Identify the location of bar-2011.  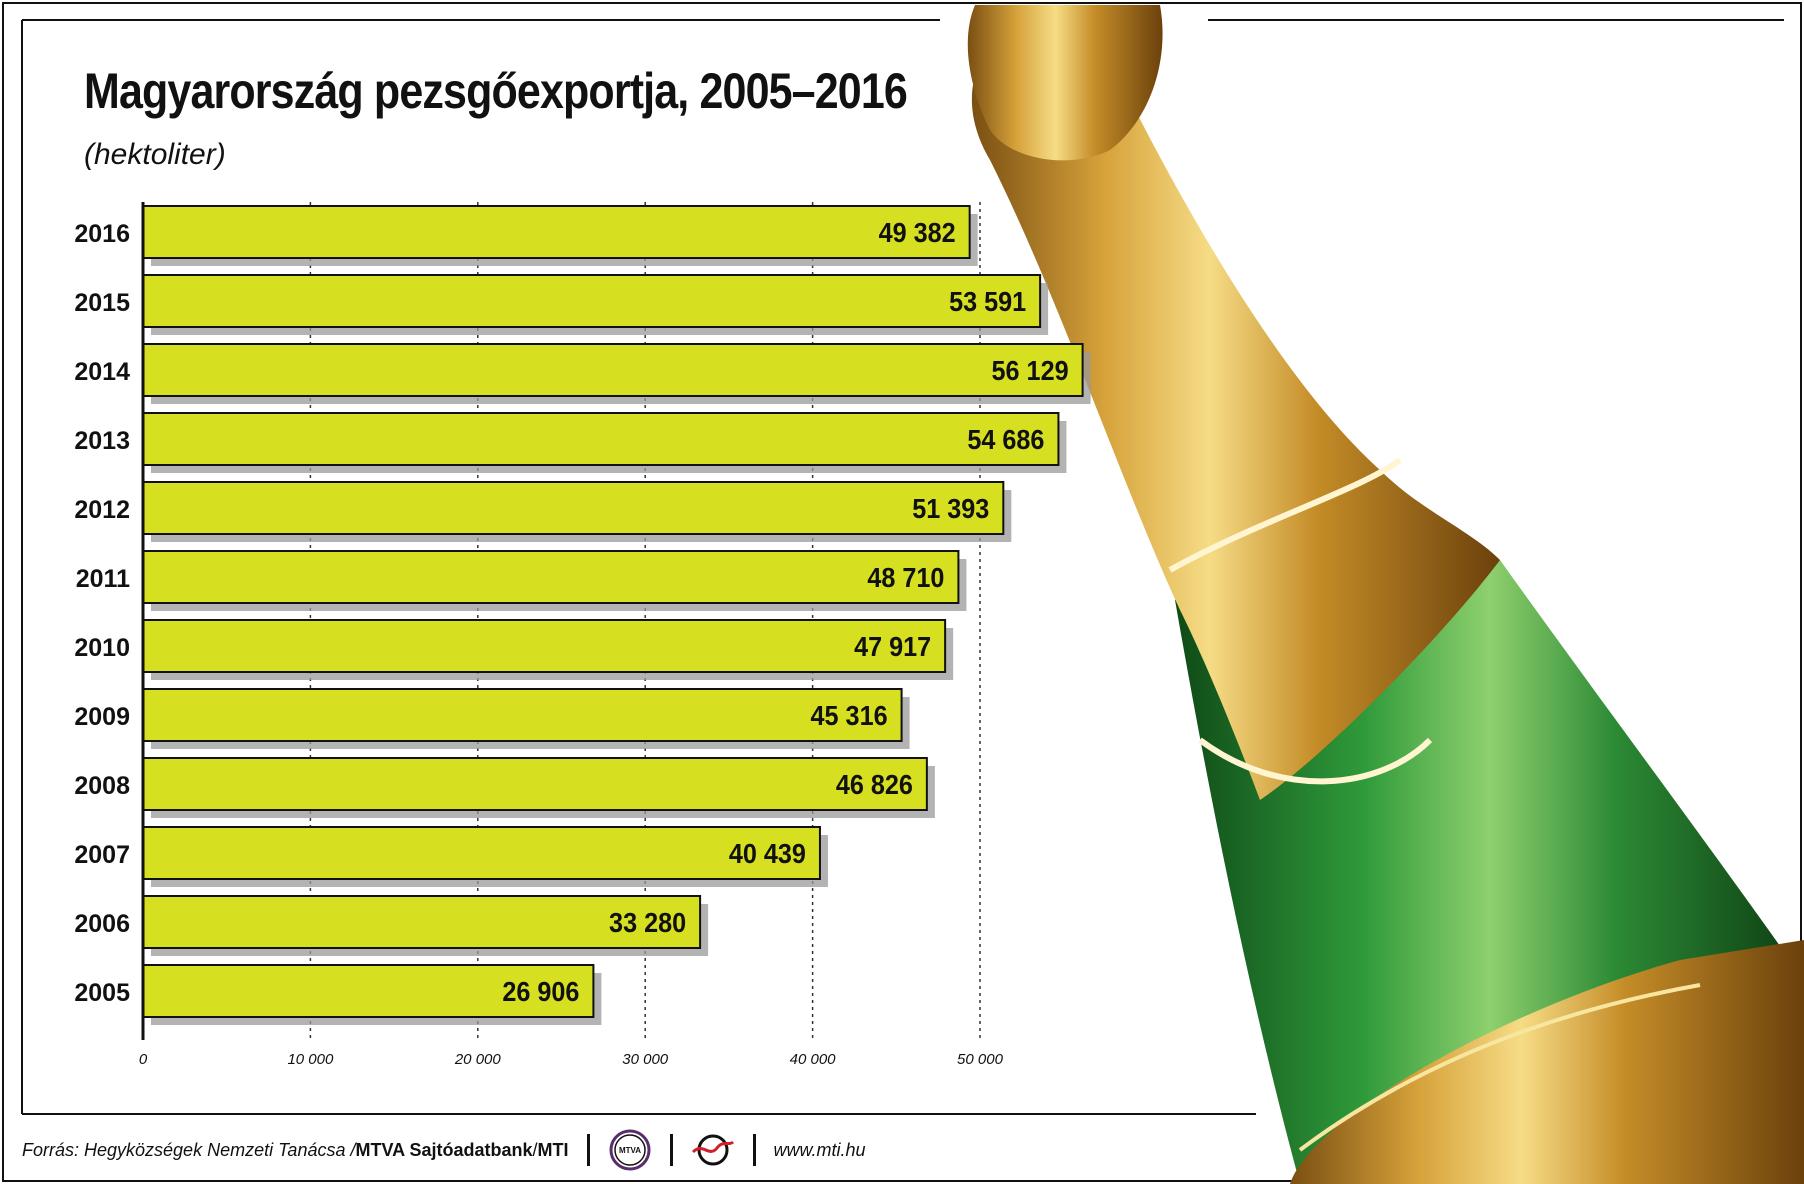
(551, 577).